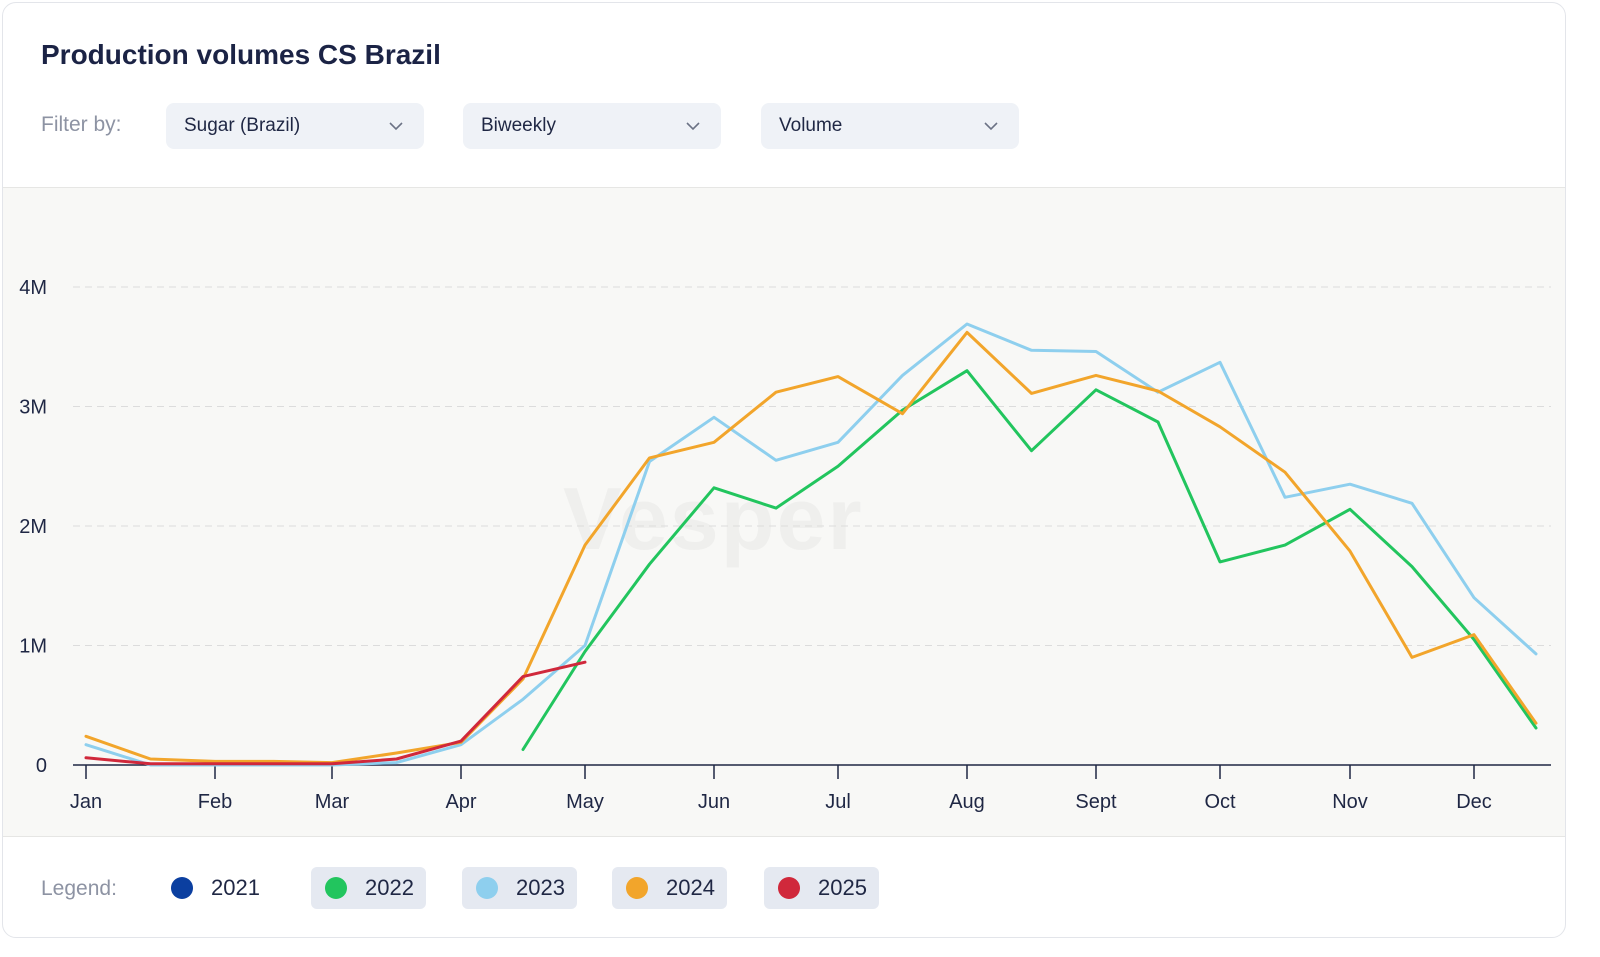 This screenshot has height=957, width=1600. I want to click on x-tick-label: Dec, so click(1474, 802).